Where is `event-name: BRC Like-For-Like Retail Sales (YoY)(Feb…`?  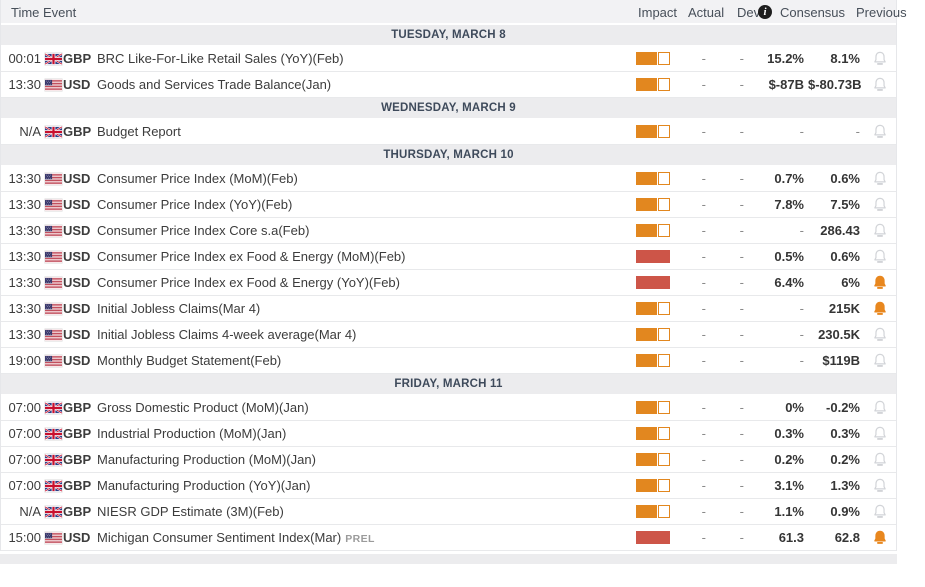 event-name: BRC Like-For-Like Retail Sales (YoY)(Feb… is located at coordinates (220, 58).